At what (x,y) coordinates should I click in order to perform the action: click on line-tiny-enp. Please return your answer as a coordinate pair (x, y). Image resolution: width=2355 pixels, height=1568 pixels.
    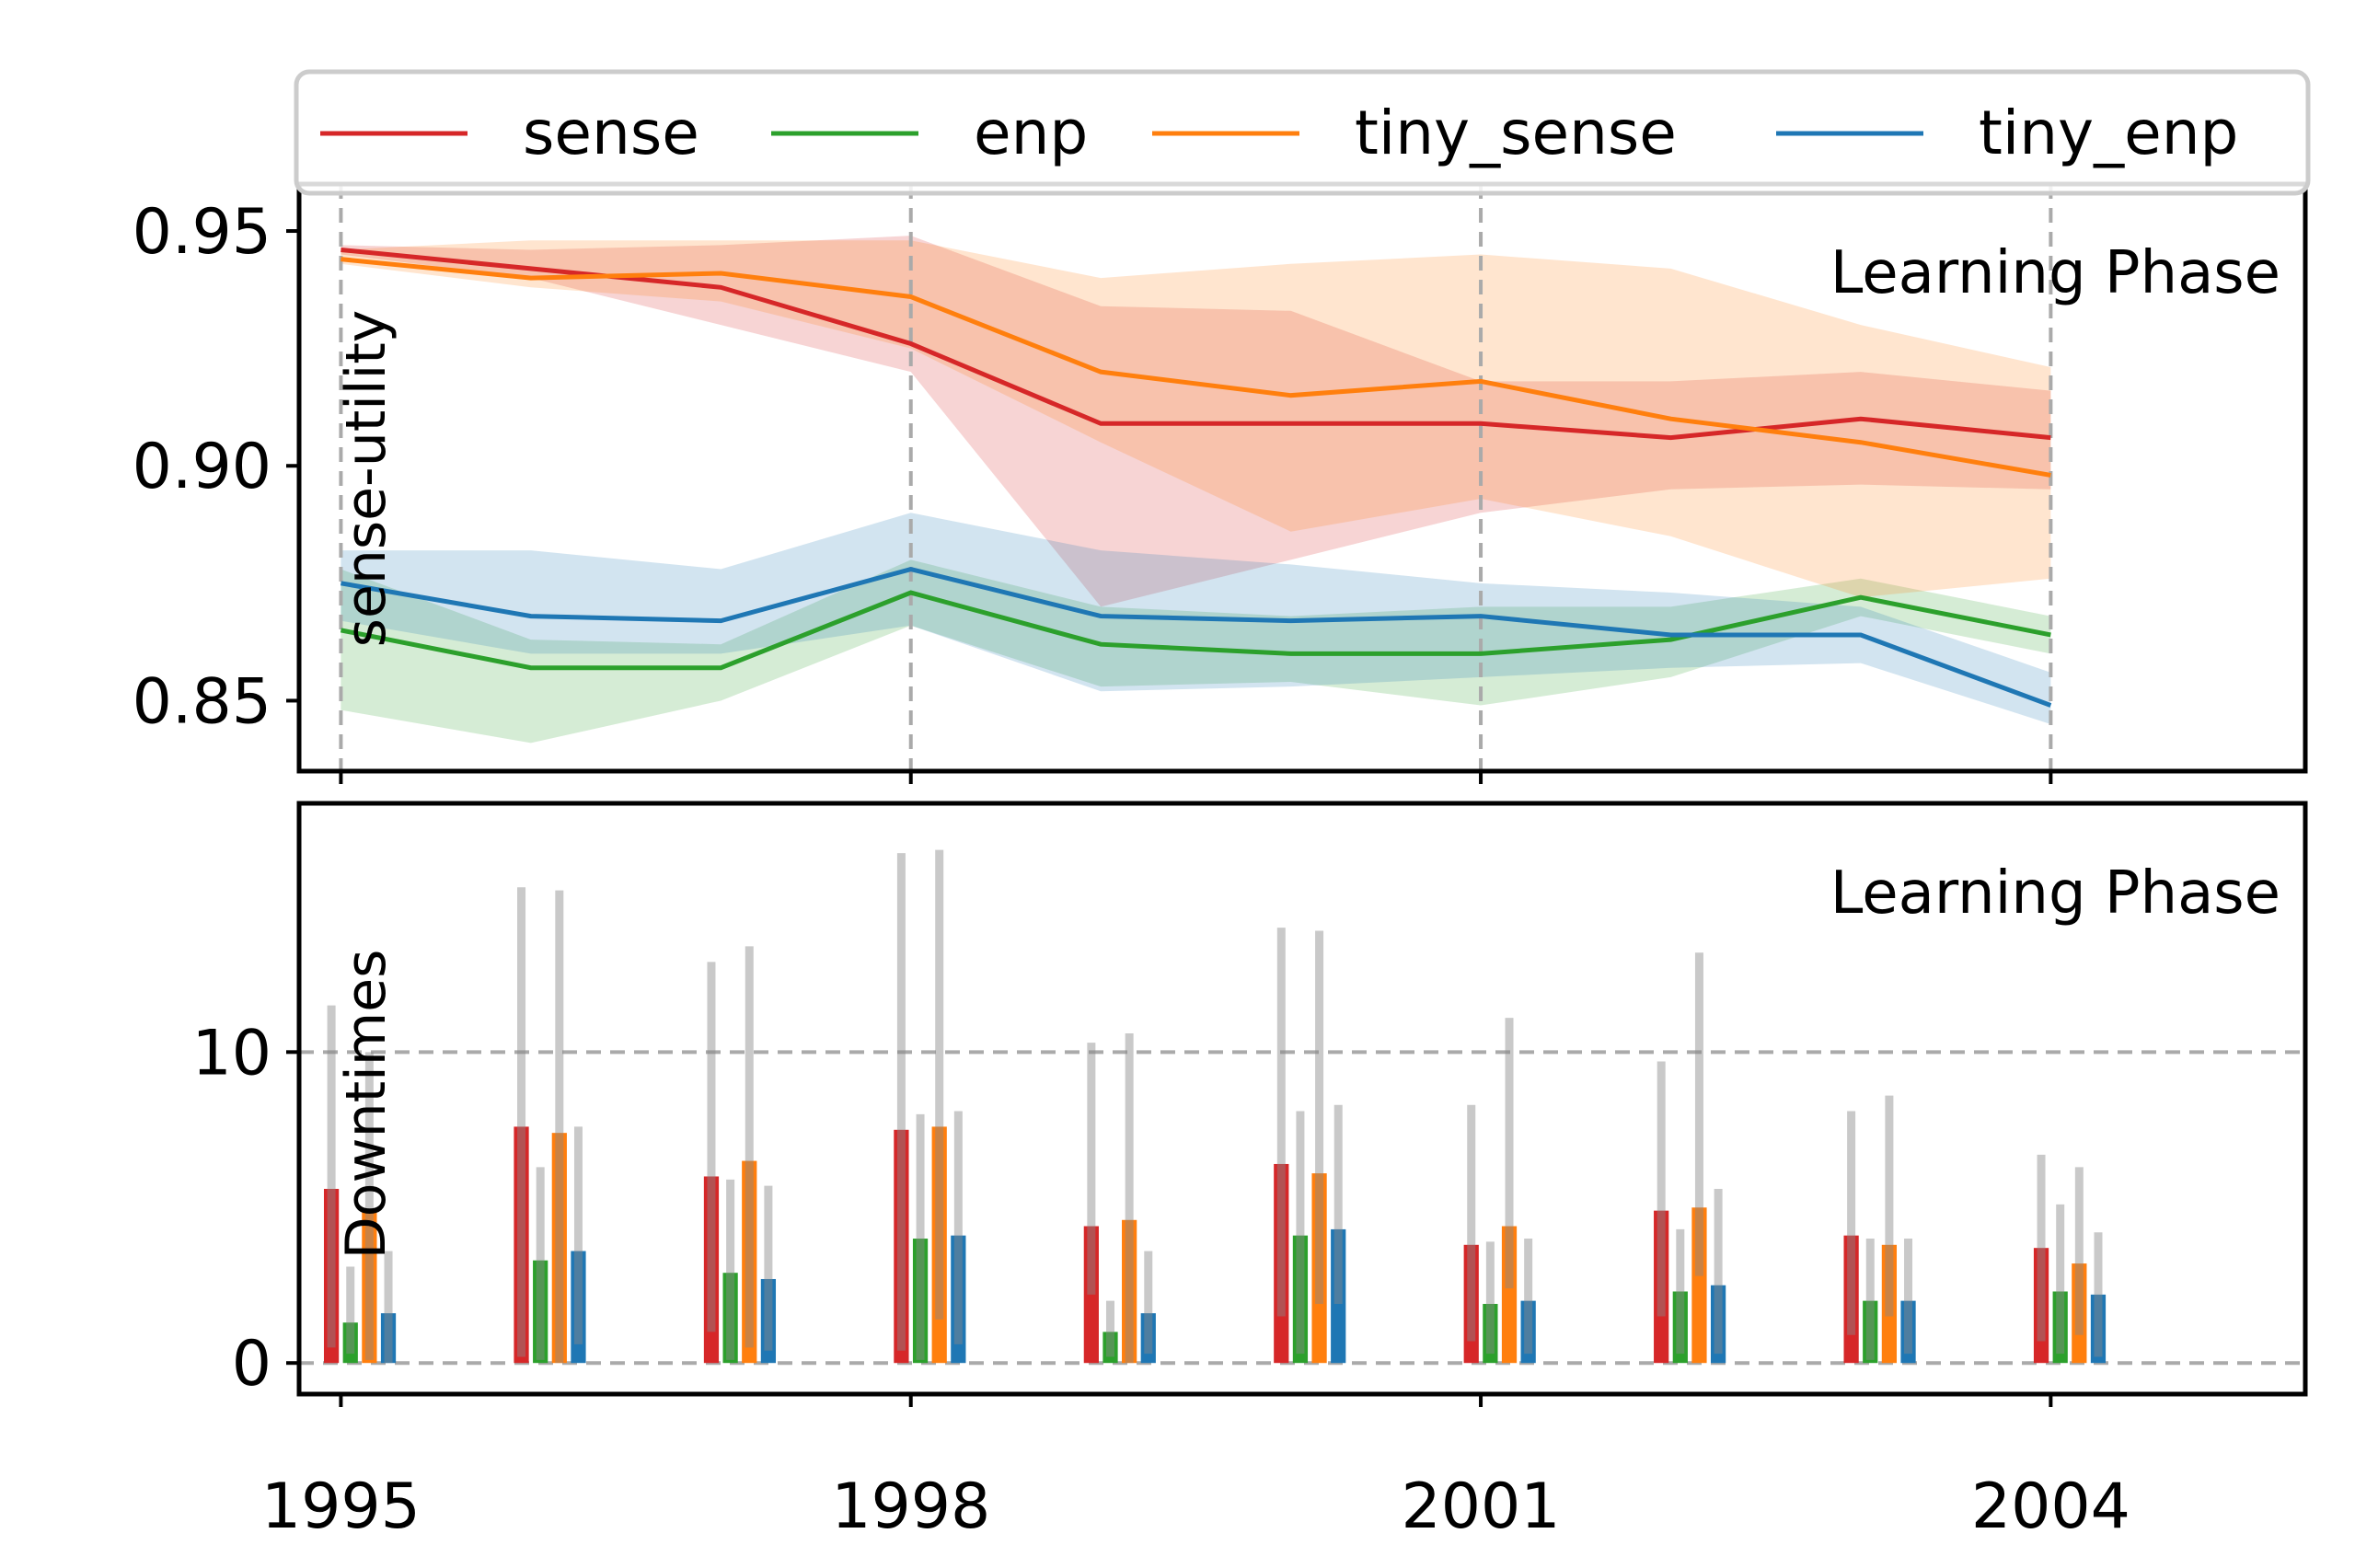
    Looking at the image, I should click on (1196, 637).